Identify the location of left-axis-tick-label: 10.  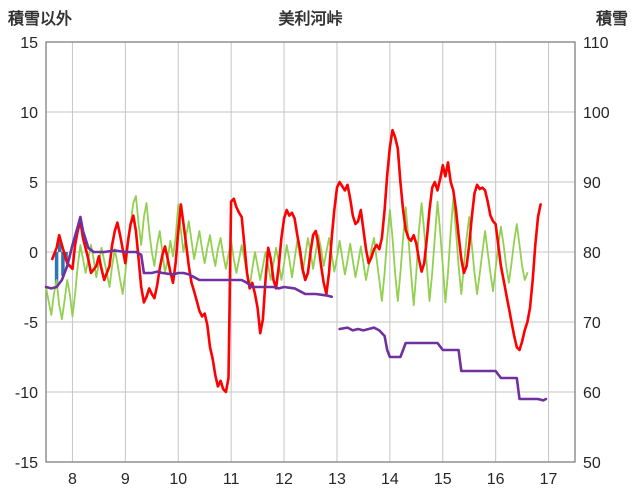
(29, 113).